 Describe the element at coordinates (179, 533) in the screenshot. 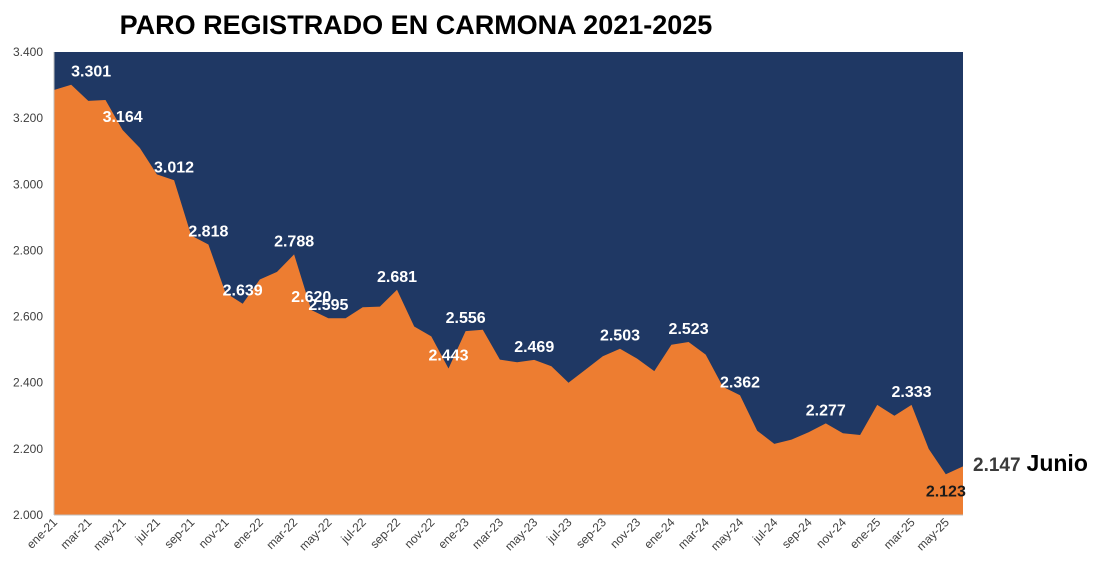

I see `x-tick-label: sep-21` at that location.